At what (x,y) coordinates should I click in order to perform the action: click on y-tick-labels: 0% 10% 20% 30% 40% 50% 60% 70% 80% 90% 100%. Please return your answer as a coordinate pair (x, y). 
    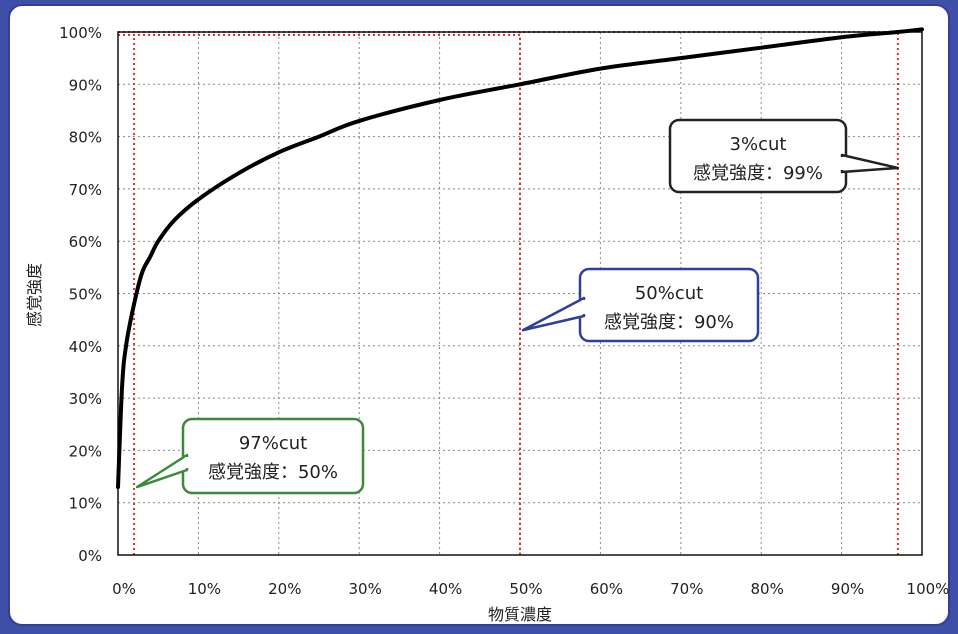
    Looking at the image, I should click on (80, 294).